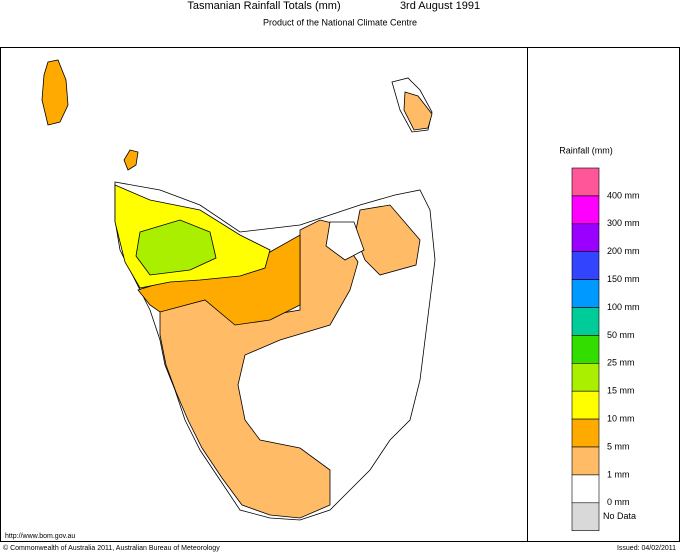 This screenshot has width=680, height=559. I want to click on legend-label: 200 mm, so click(623, 251).